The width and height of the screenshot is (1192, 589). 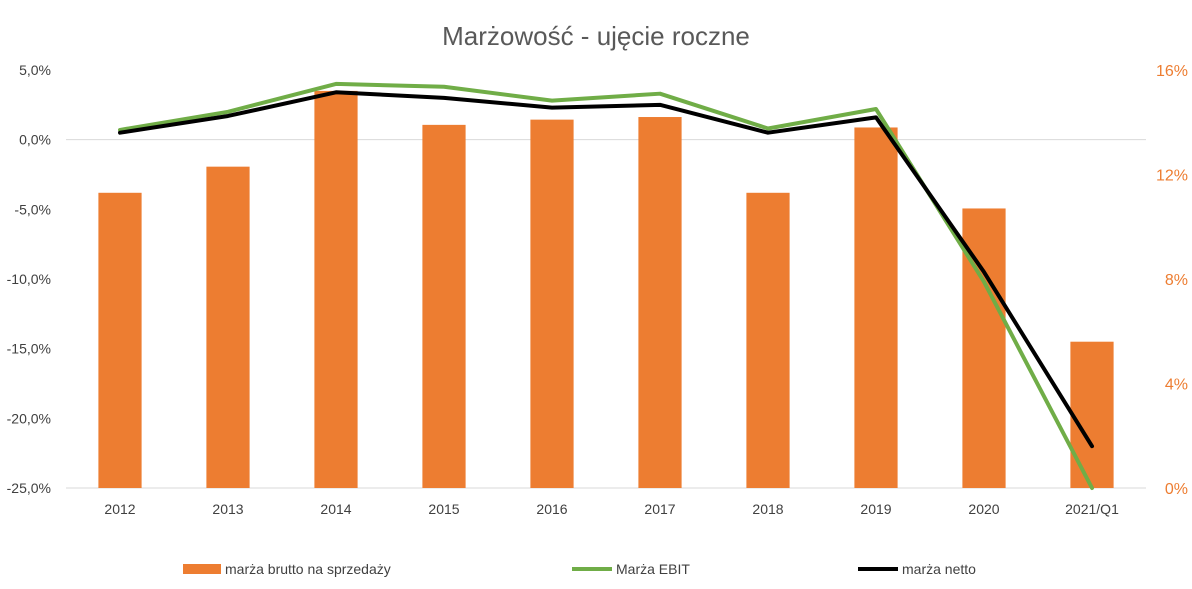 What do you see at coordinates (983, 509) in the screenshot?
I see `x-tick-label: 2020` at bounding box center [983, 509].